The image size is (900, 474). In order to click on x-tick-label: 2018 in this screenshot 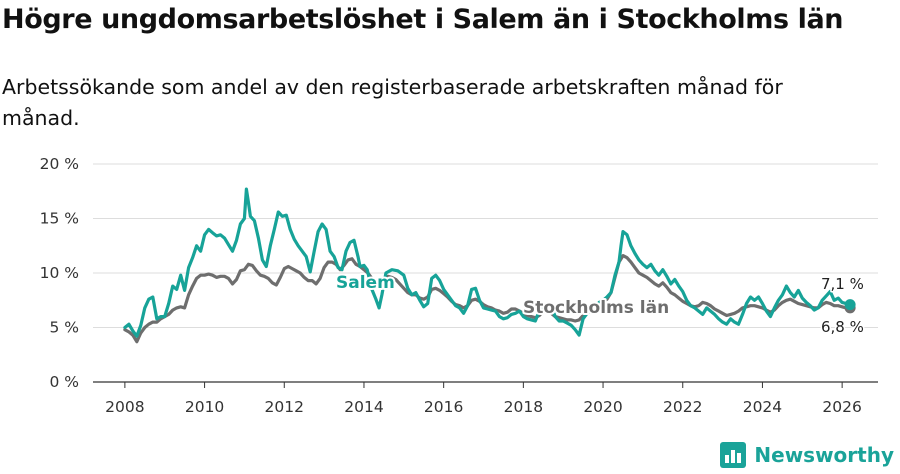, I will do `click(523, 407)`.